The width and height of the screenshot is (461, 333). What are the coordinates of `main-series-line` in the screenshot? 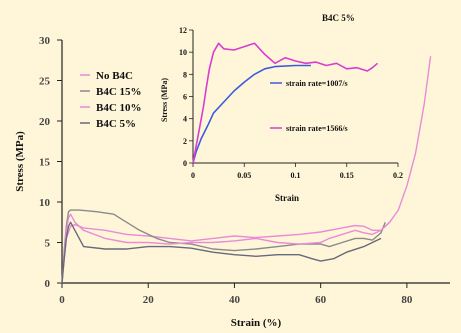 It's located at (221, 252).